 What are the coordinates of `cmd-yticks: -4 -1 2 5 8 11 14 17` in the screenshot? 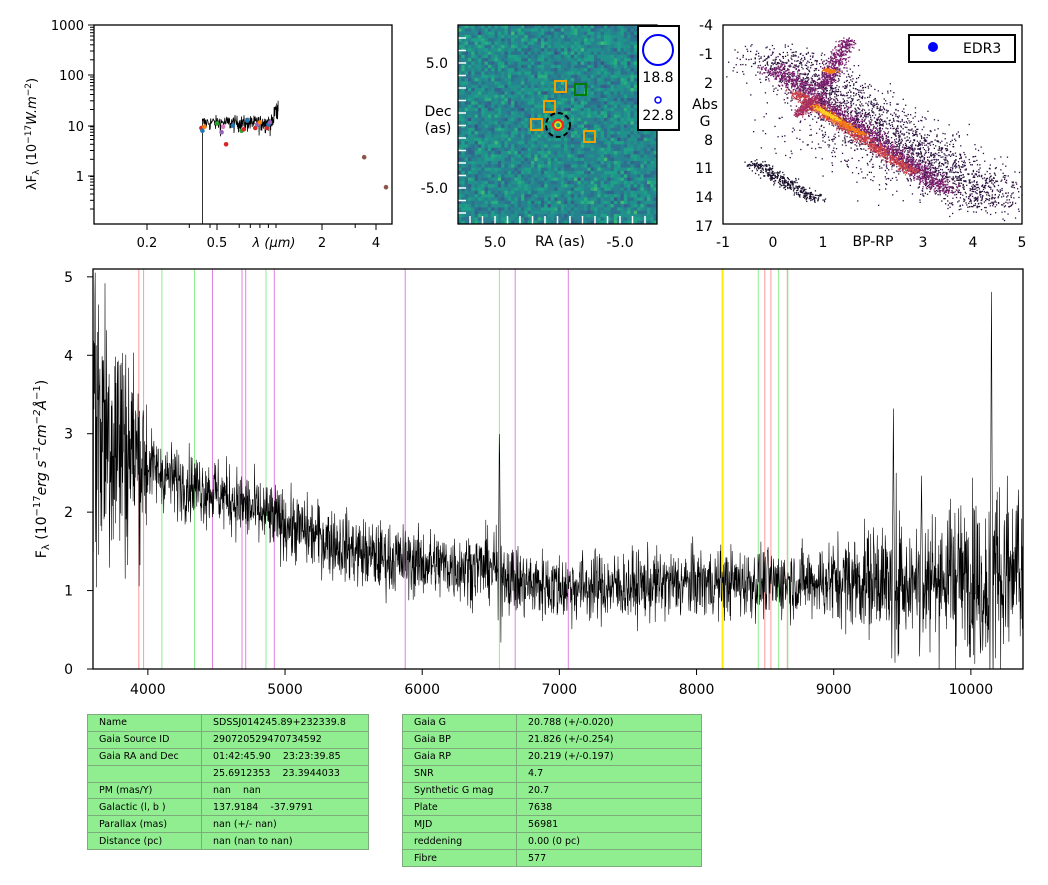 It's located at (704, 126).